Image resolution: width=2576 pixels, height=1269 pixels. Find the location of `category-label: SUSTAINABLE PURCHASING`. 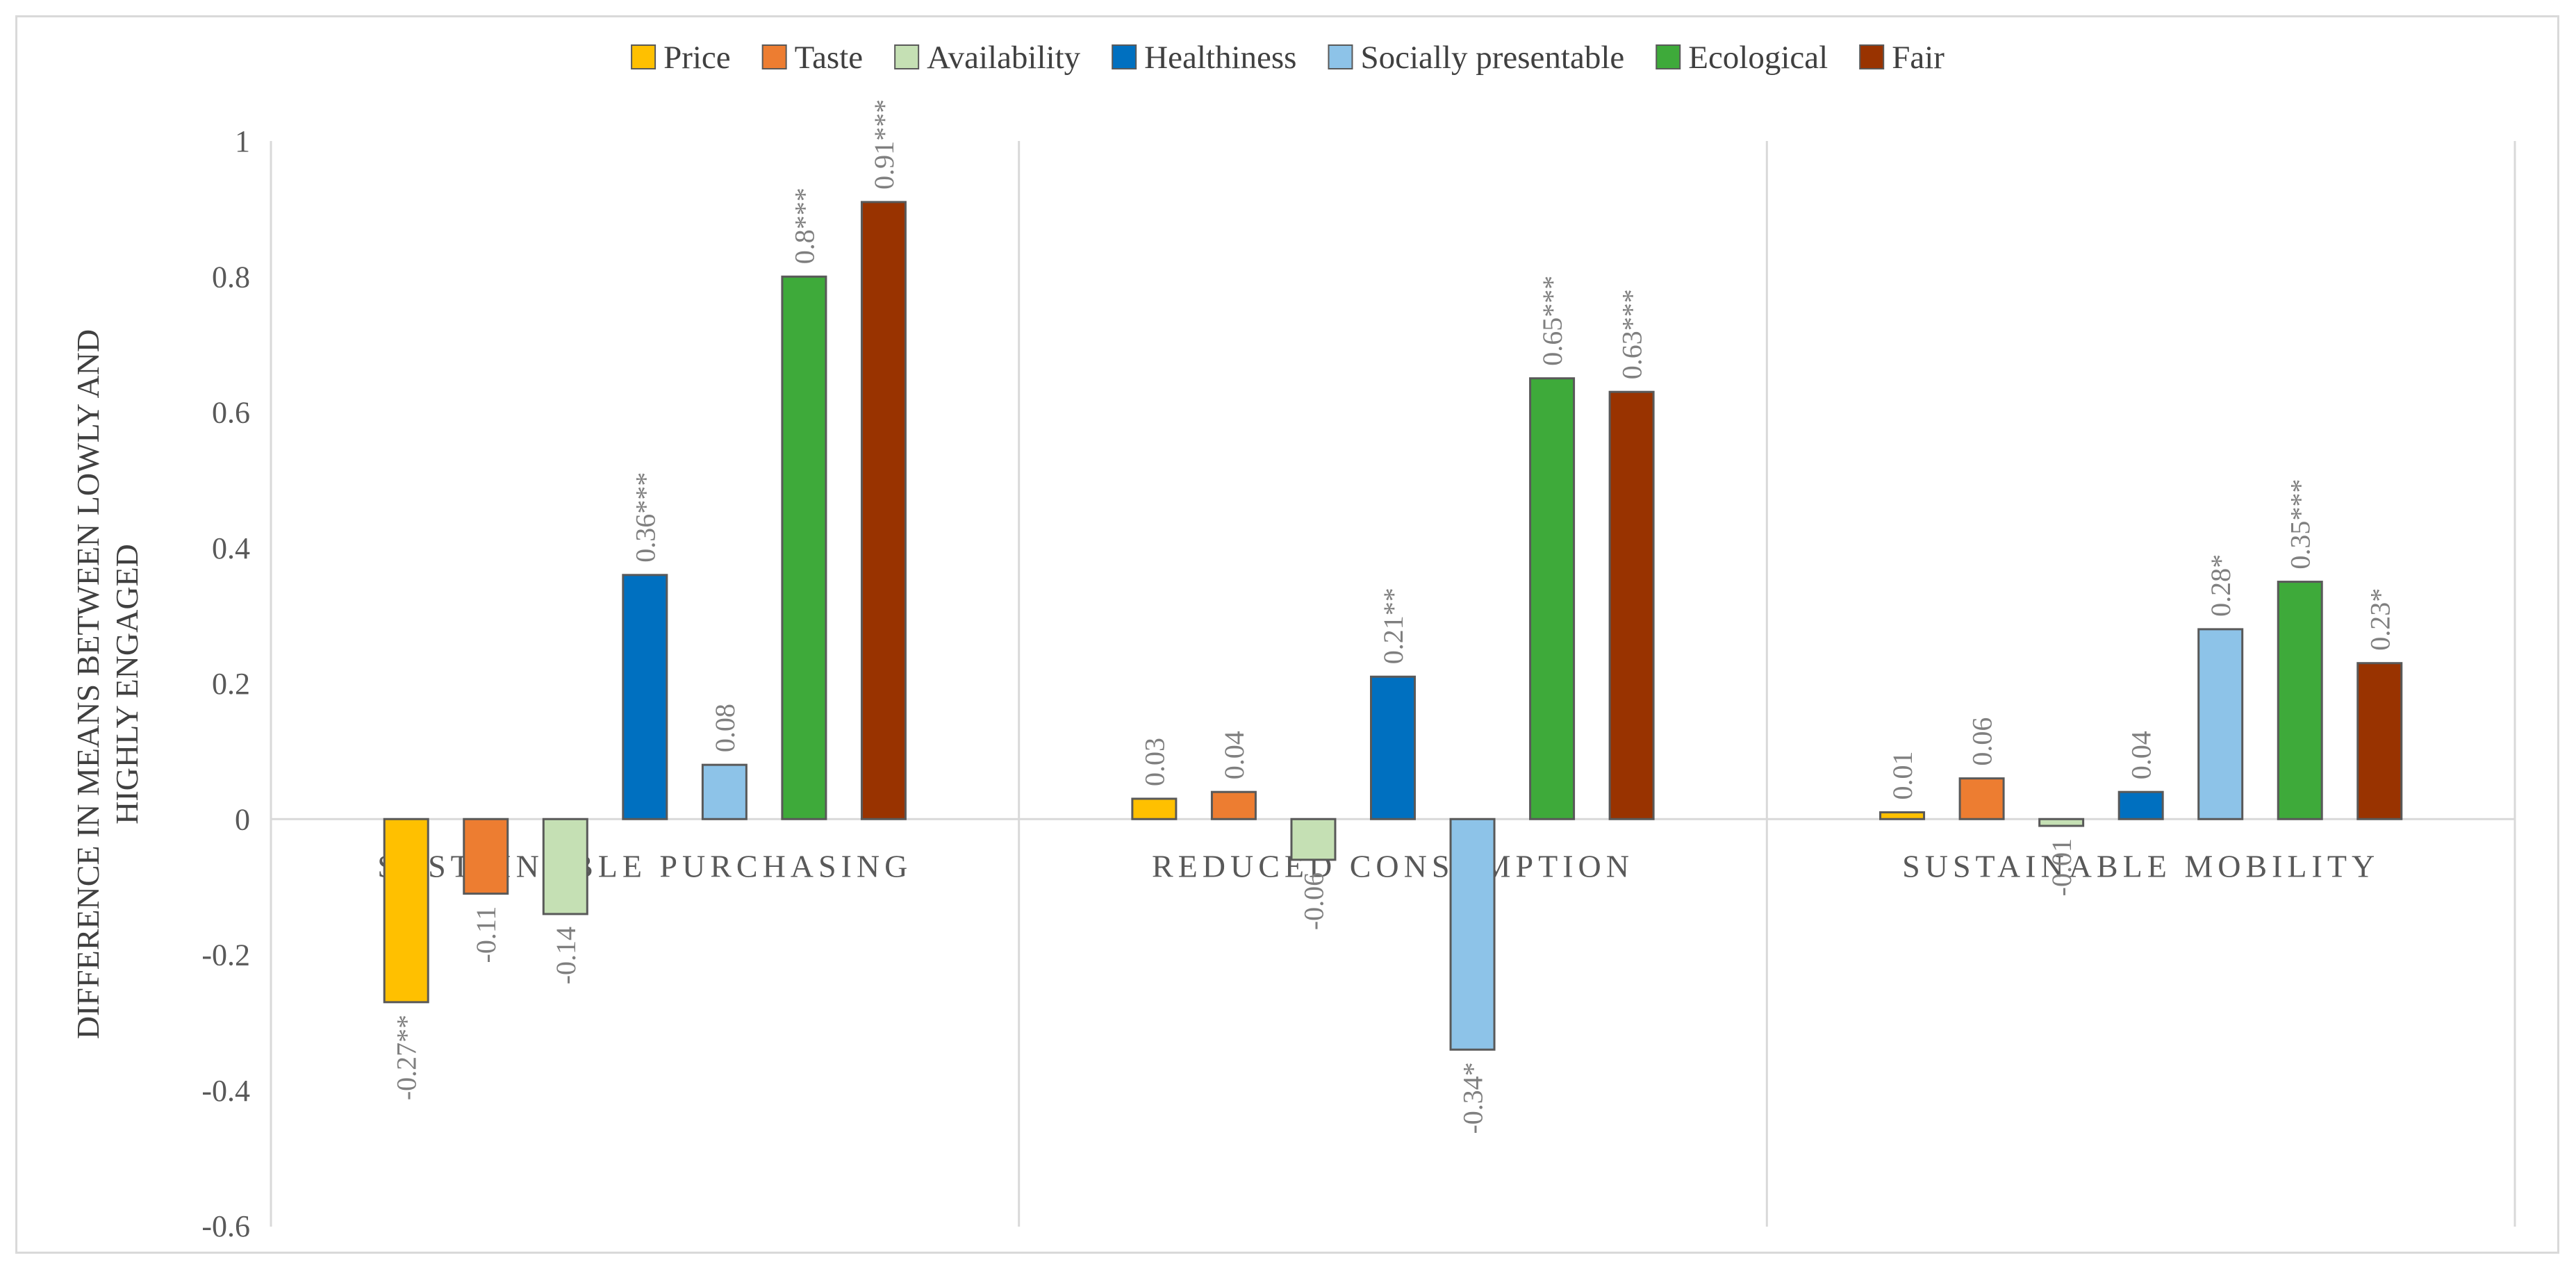

category-label: SUSTAINABLE PURCHASING is located at coordinates (644, 866).